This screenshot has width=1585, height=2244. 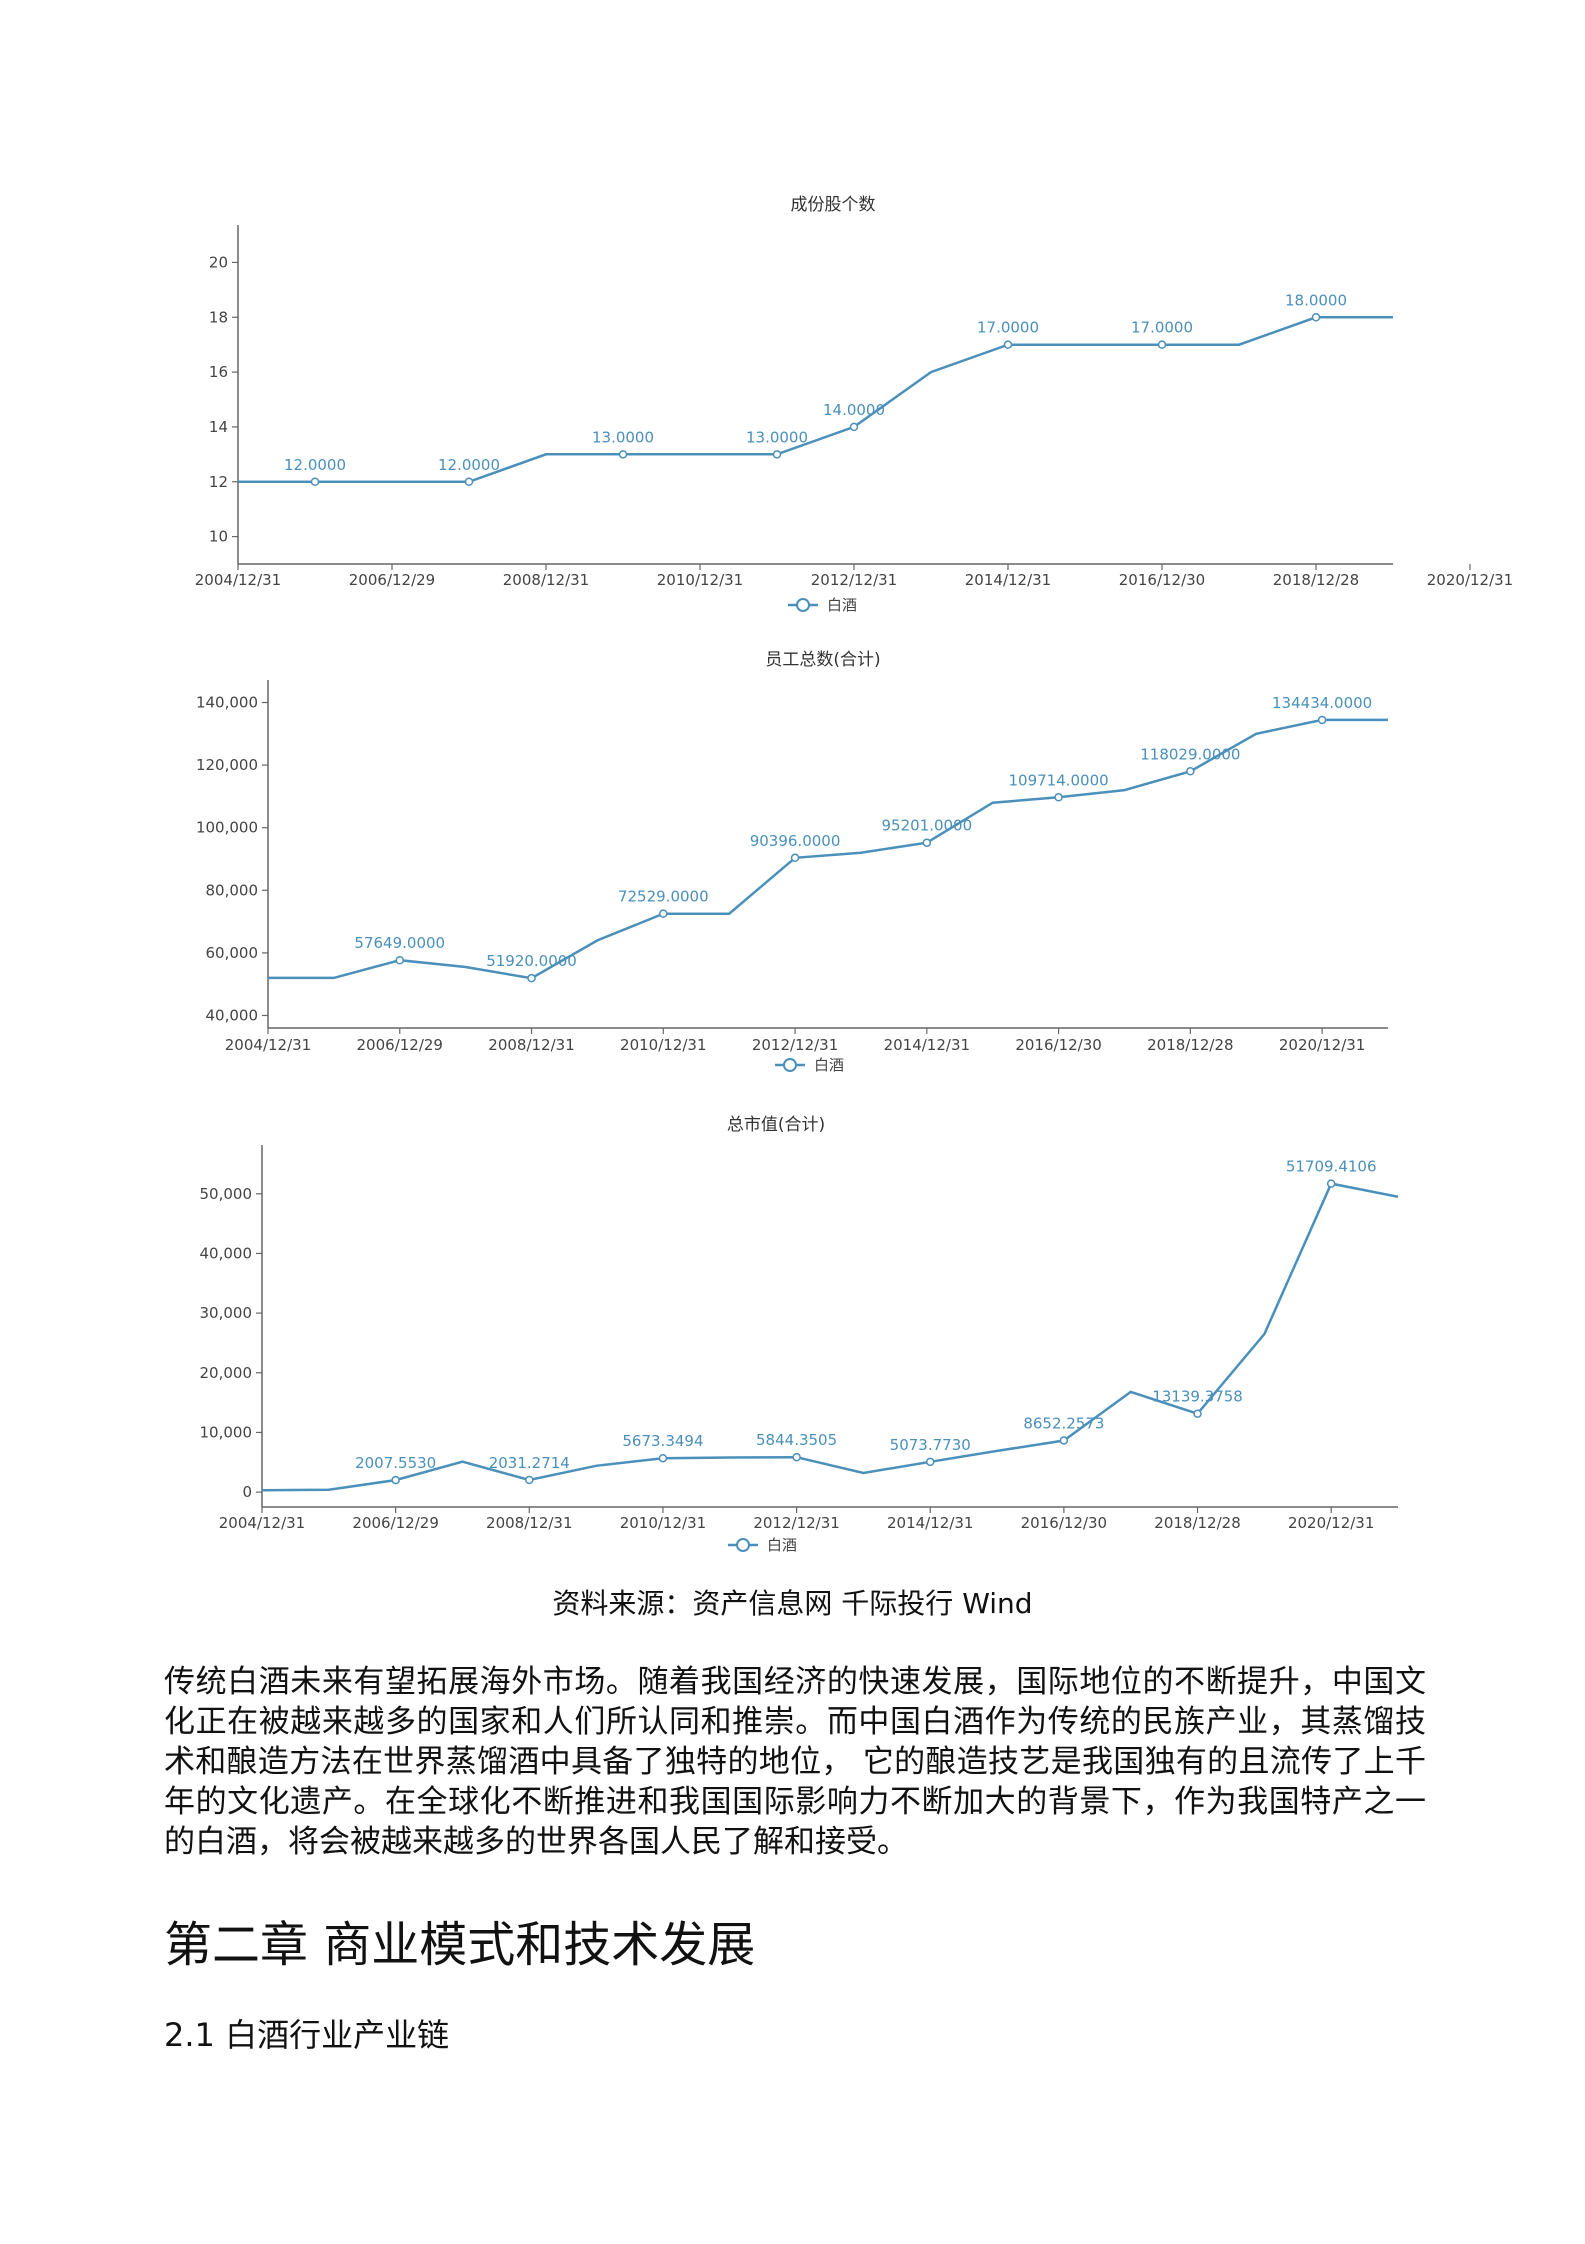 What do you see at coordinates (822, 660) in the screenshot?
I see `chart-title: 员工总数(合计)` at bounding box center [822, 660].